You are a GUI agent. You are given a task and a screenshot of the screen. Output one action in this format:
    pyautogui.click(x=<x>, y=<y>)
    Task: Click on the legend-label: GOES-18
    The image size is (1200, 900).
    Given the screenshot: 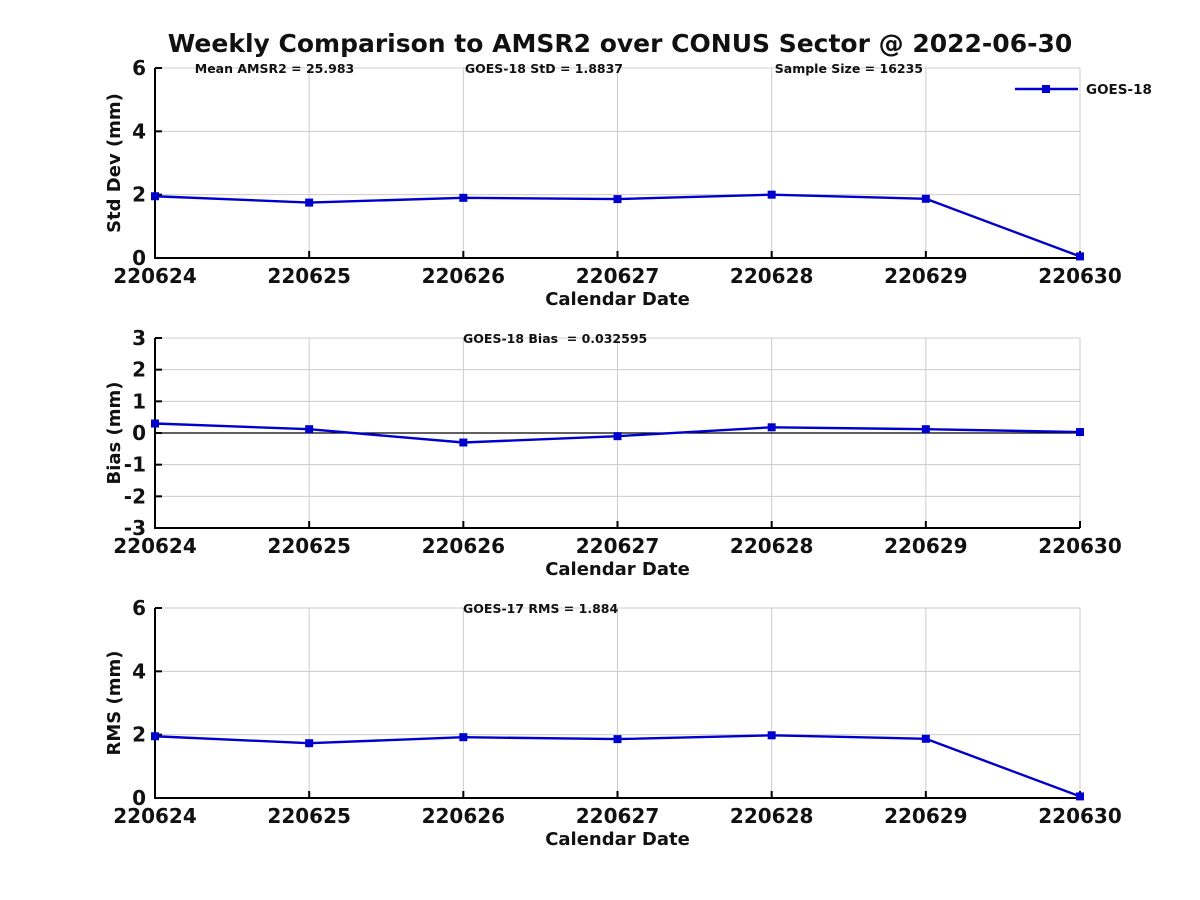 What is the action you would take?
    pyautogui.click(x=1119, y=90)
    